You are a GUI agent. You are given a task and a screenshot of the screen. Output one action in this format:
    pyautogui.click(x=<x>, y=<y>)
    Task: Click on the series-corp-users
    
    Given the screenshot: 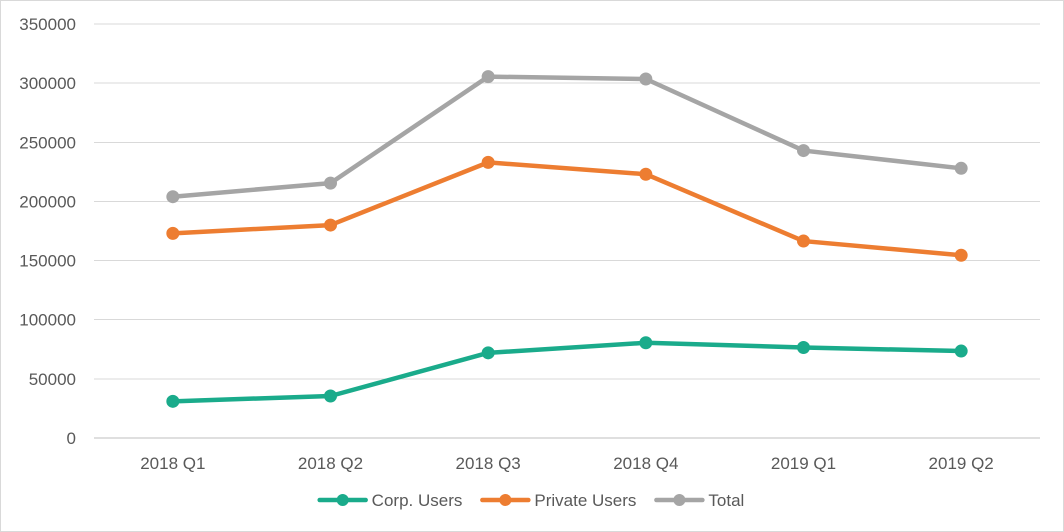 What is the action you would take?
    pyautogui.click(x=567, y=372)
    